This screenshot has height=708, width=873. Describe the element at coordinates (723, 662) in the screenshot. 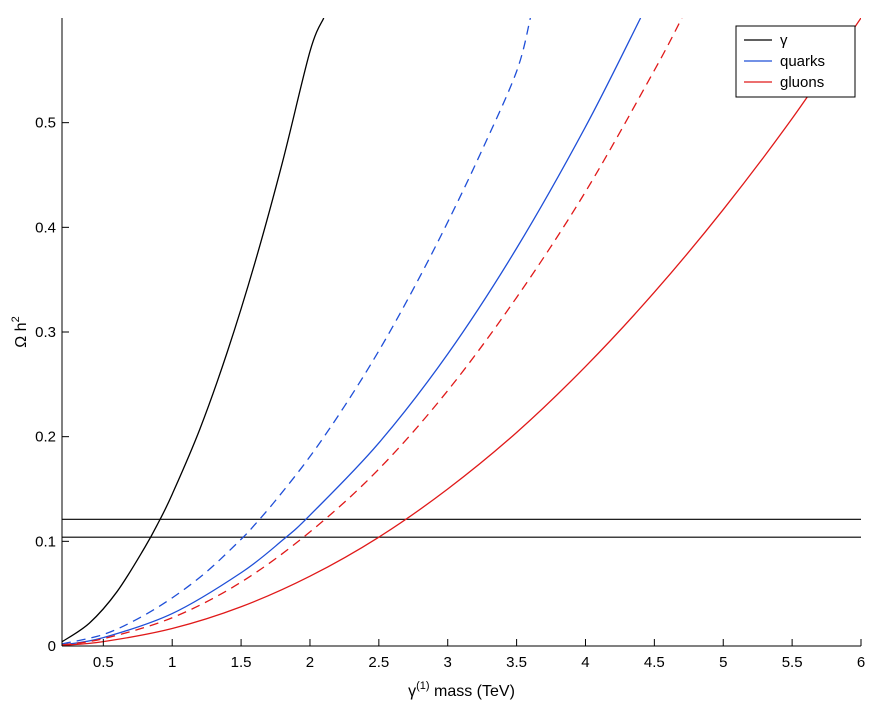

I see `x-tick-label-9: 5` at that location.